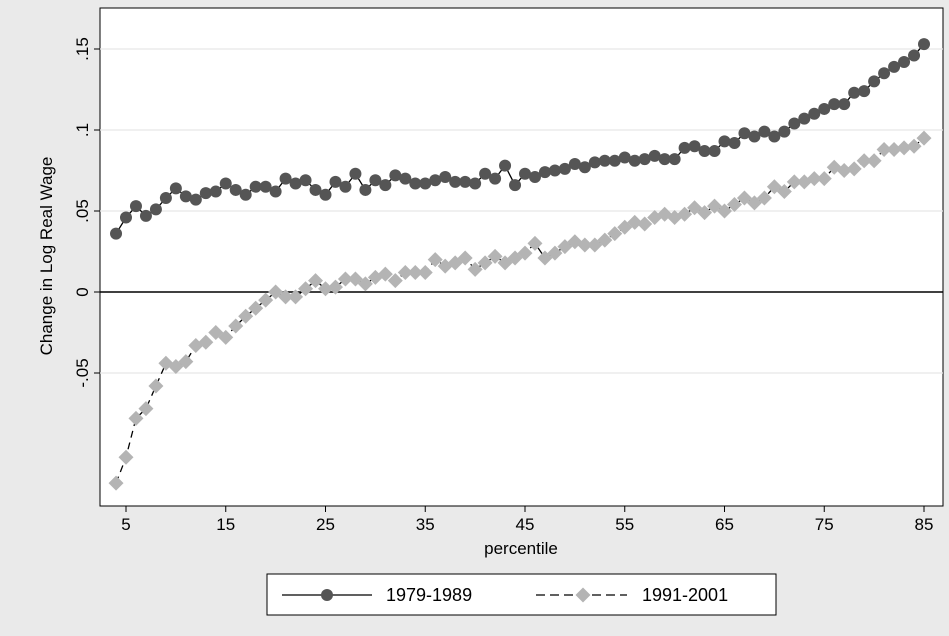  Describe the element at coordinates (624, 524) in the screenshot. I see `x-tick-label: 55` at that location.